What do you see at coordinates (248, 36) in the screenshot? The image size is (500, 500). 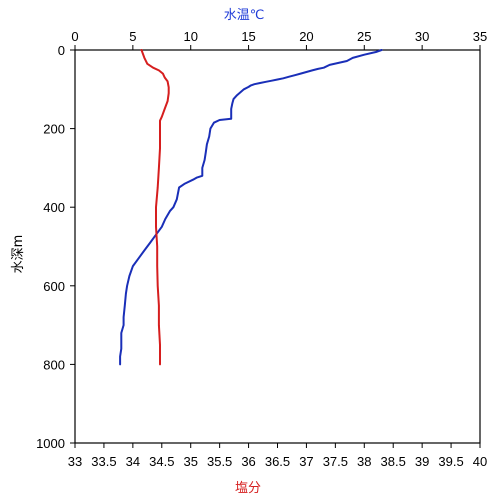 I see `temperature-tick-label: 15` at bounding box center [248, 36].